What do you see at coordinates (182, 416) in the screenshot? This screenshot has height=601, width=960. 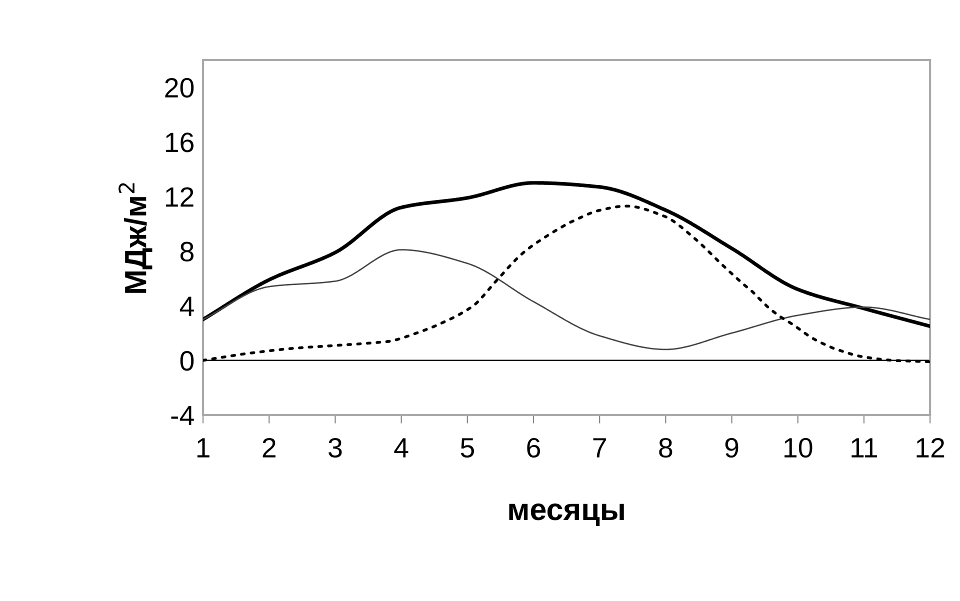 I see `y-tick-label: -4` at bounding box center [182, 416].